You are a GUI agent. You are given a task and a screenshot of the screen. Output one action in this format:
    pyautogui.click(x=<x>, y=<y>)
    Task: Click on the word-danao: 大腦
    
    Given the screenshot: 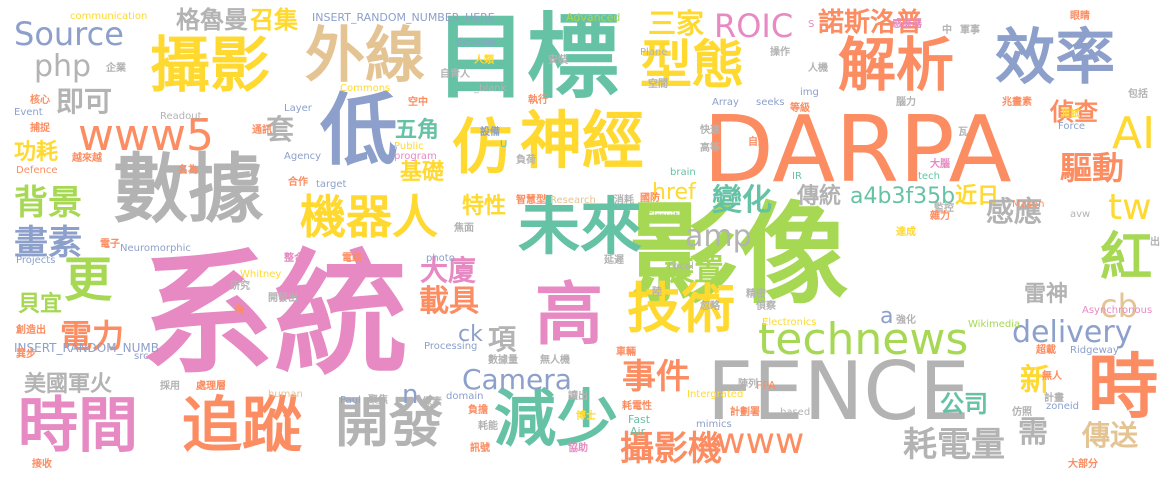 What is the action you would take?
    pyautogui.click(x=940, y=164)
    